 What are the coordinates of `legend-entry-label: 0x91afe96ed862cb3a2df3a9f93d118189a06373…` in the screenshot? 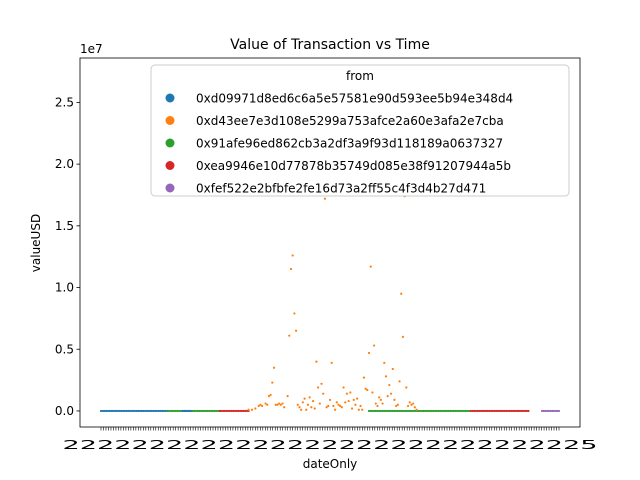 It's located at (349, 144).